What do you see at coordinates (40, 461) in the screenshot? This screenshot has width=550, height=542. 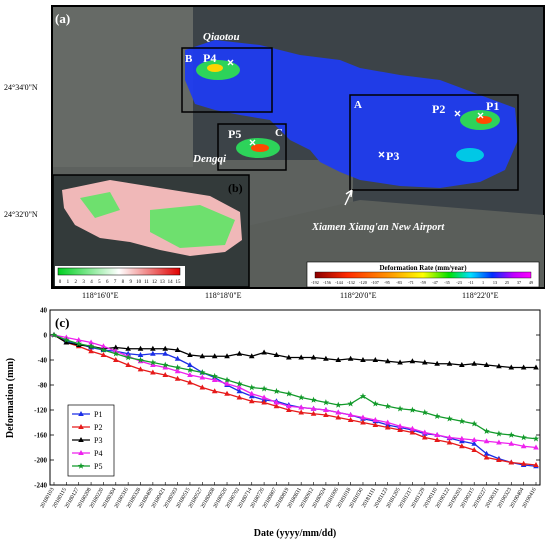 I see `y-tick-label: -200` at bounding box center [40, 461].